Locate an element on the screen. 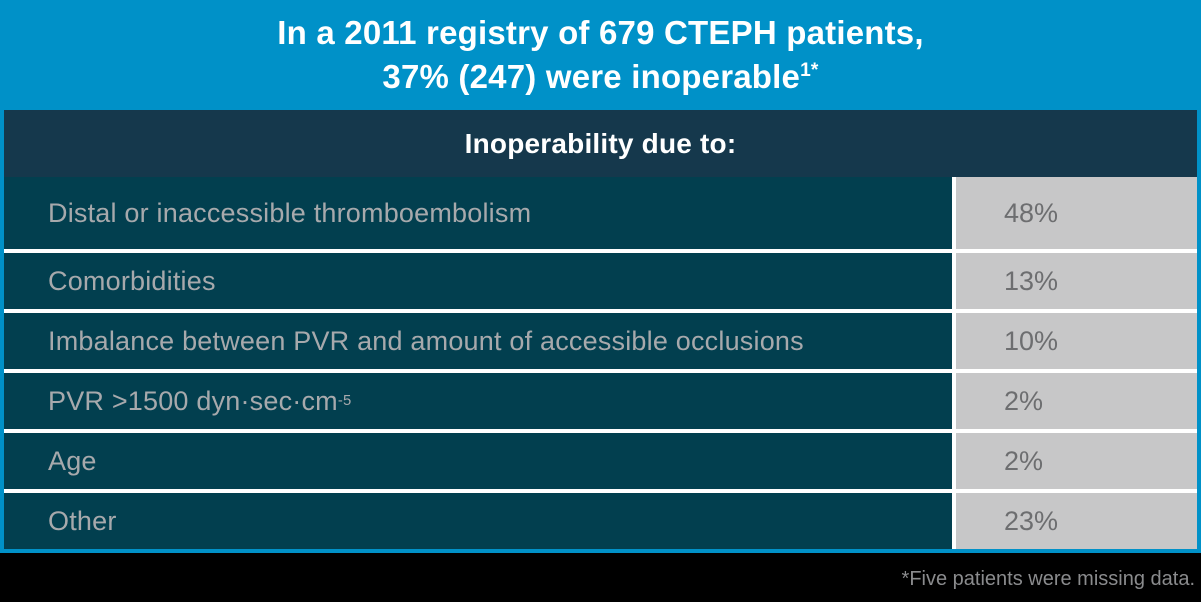 The height and width of the screenshot is (602, 1201). table-row: PVR >1500 dyn·sec·cm -5 2% is located at coordinates (600, 399).